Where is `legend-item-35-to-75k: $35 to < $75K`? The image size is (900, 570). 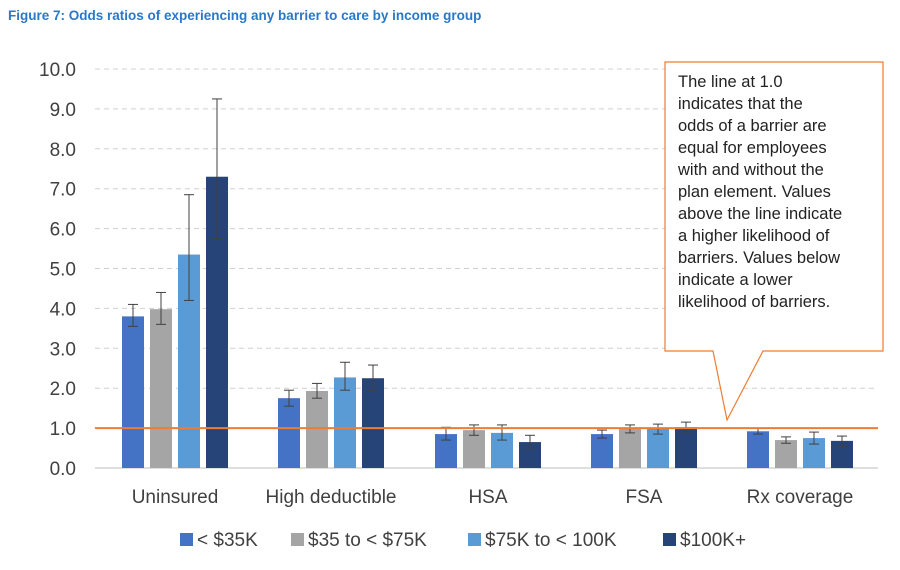
legend-item-35-to-75k: $35 to < $75K is located at coordinates (359, 540).